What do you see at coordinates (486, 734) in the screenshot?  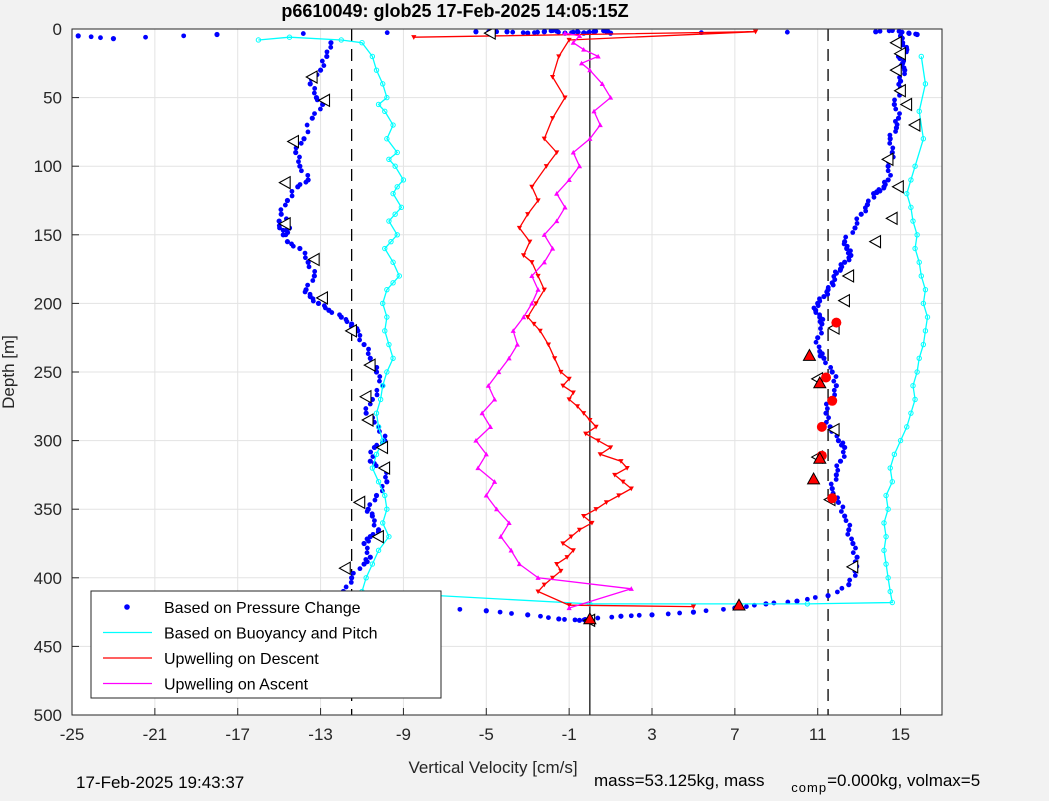 I see `x-tick-label: -5` at bounding box center [486, 734].